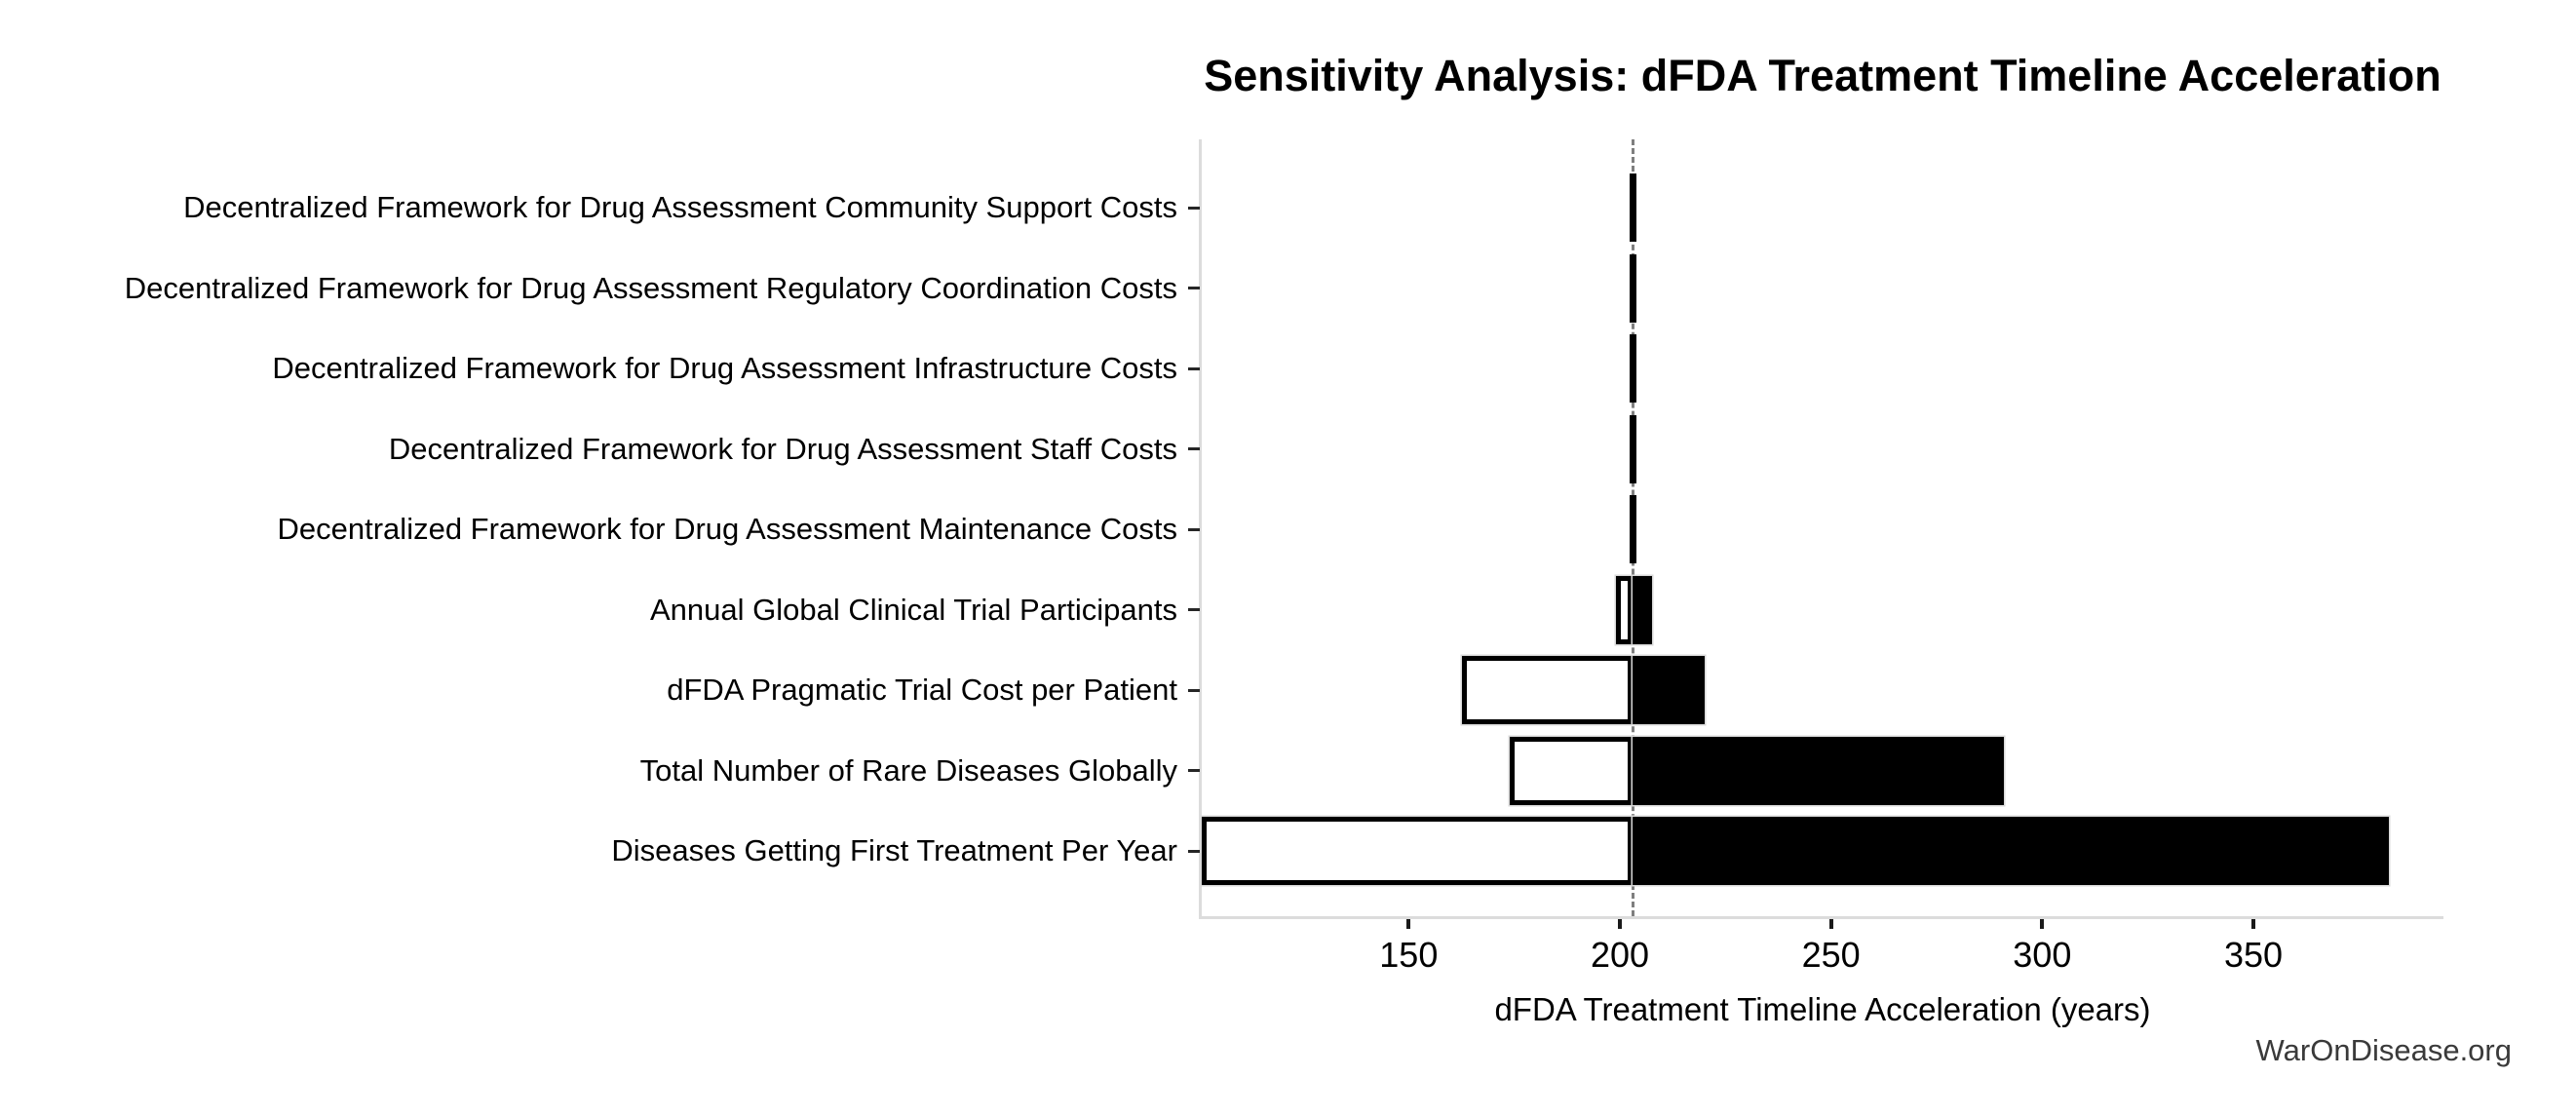 This screenshot has width=2576, height=1116. Describe the element at coordinates (908, 770) in the screenshot. I see `category-label: Total Number of Rare Diseases Globally` at that location.